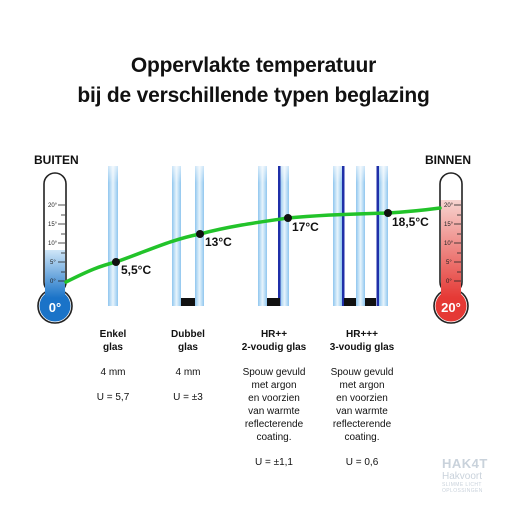 The height and width of the screenshot is (507, 507). Describe the element at coordinates (449, 225) in the screenshot. I see `inside-scale-15: 15°` at that location.